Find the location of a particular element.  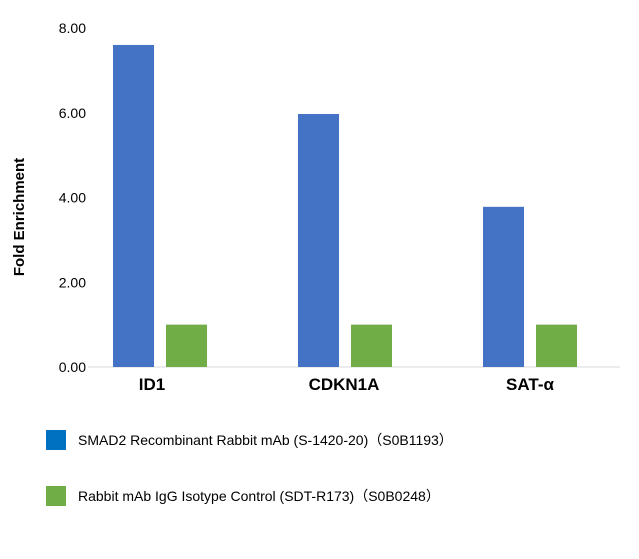

y-tick-label: 8.00 is located at coordinates (72, 28).